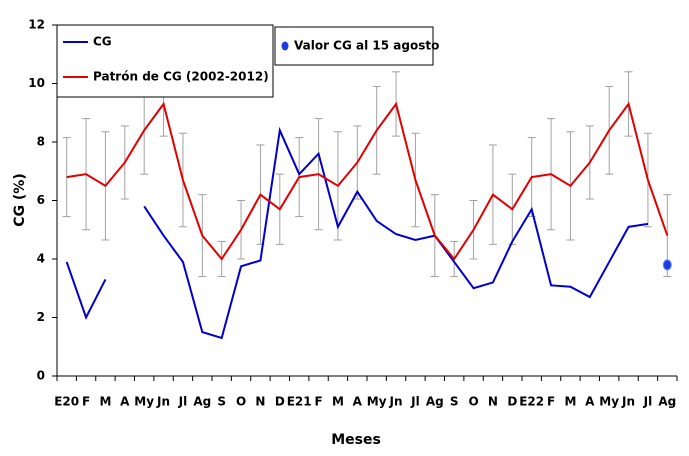 This screenshot has height=456, width=689. I want to click on y-tick-label: 6, so click(41, 200).